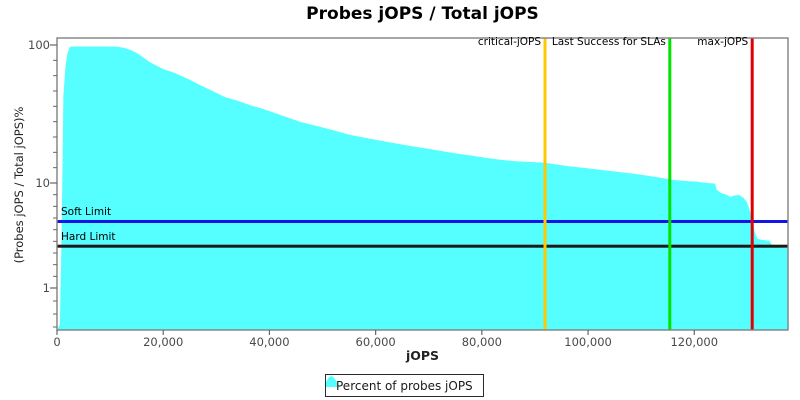  What do you see at coordinates (57, 342) in the screenshot?
I see `x-tick-label: 0` at bounding box center [57, 342].